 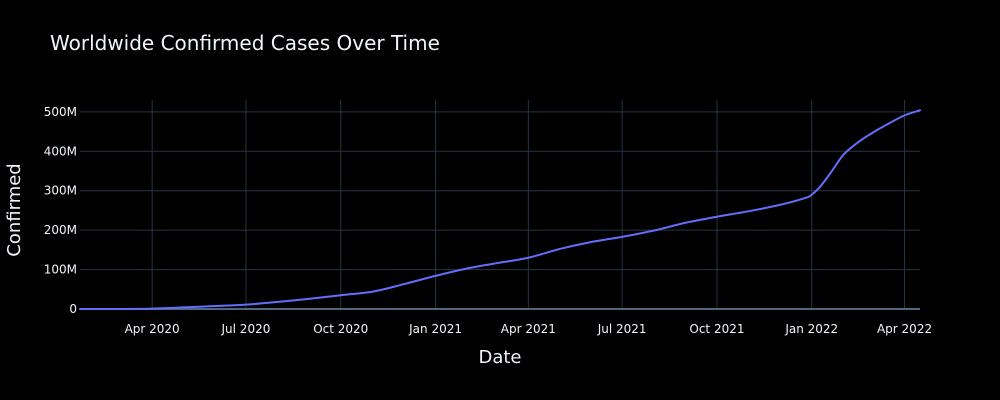 What do you see at coordinates (245, 43) in the screenshot?
I see `chart-title: Worldwide Confirmed Cases Over Time` at bounding box center [245, 43].